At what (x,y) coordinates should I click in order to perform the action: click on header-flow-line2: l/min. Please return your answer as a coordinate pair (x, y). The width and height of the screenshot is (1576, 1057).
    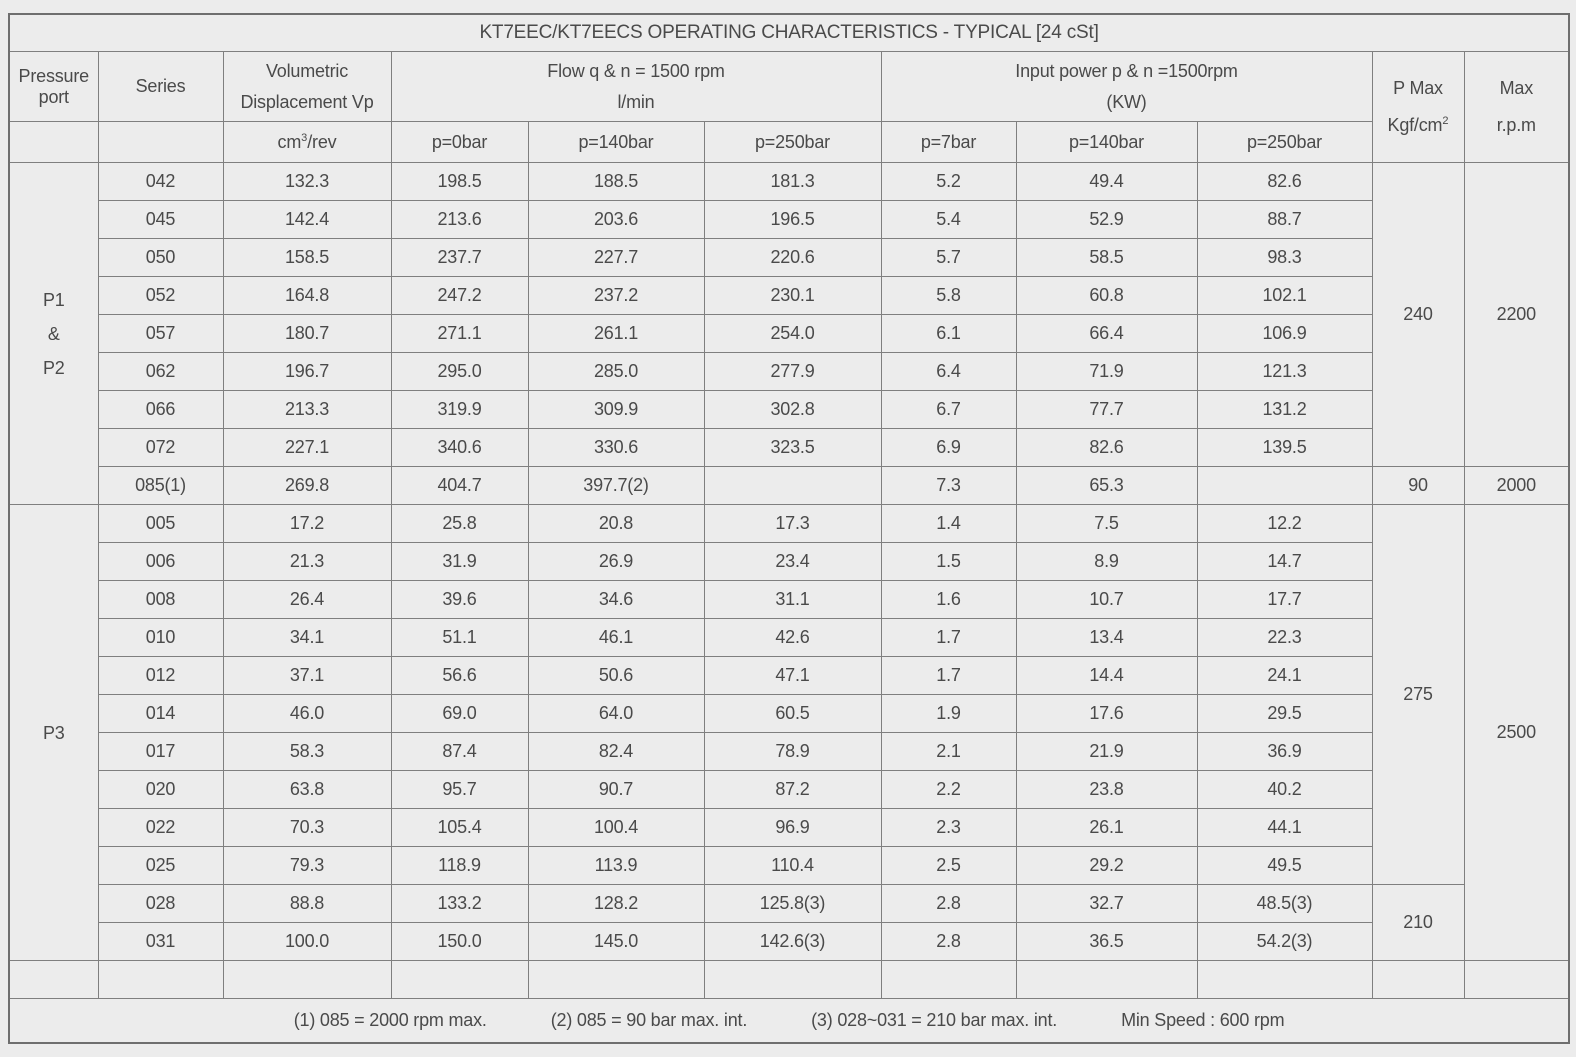
    Looking at the image, I should click on (636, 101).